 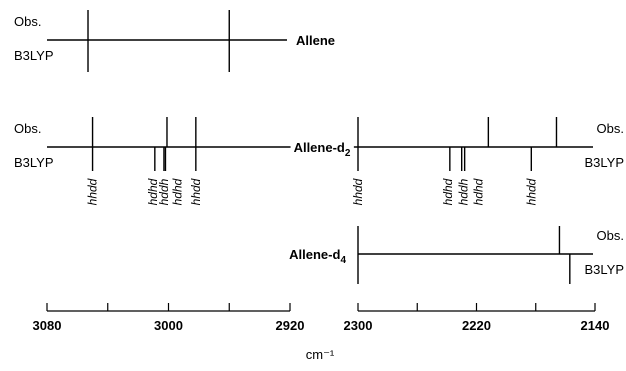 I want to click on molecule-name: Allene-d4, so click(x=317, y=256).